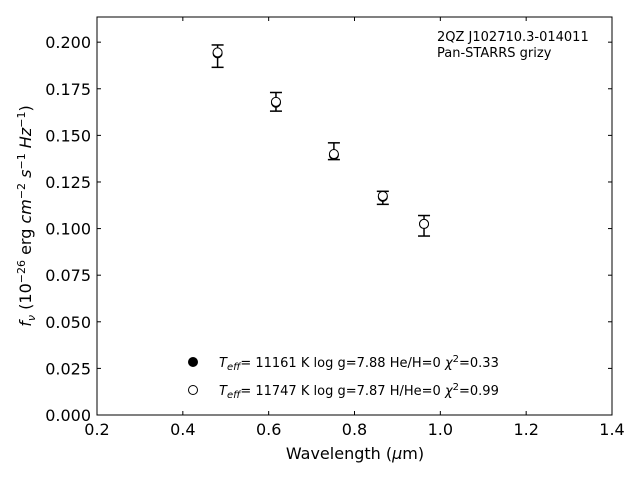 The width and height of the screenshot is (640, 480). Describe the element at coordinates (440, 429) in the screenshot. I see `x-tick-label: 1.0` at that location.